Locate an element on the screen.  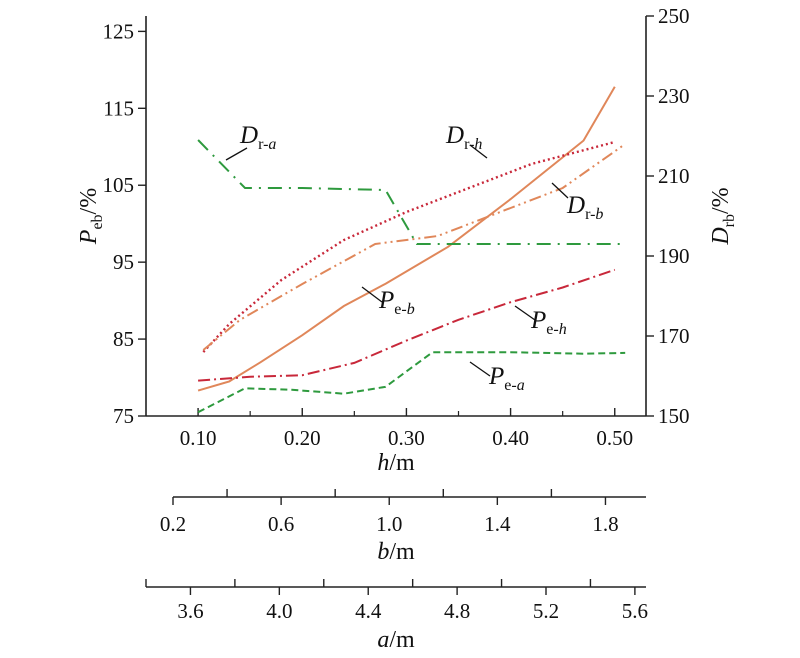
axis-tick-label-b: 0.6 is located at coordinates (281, 524).